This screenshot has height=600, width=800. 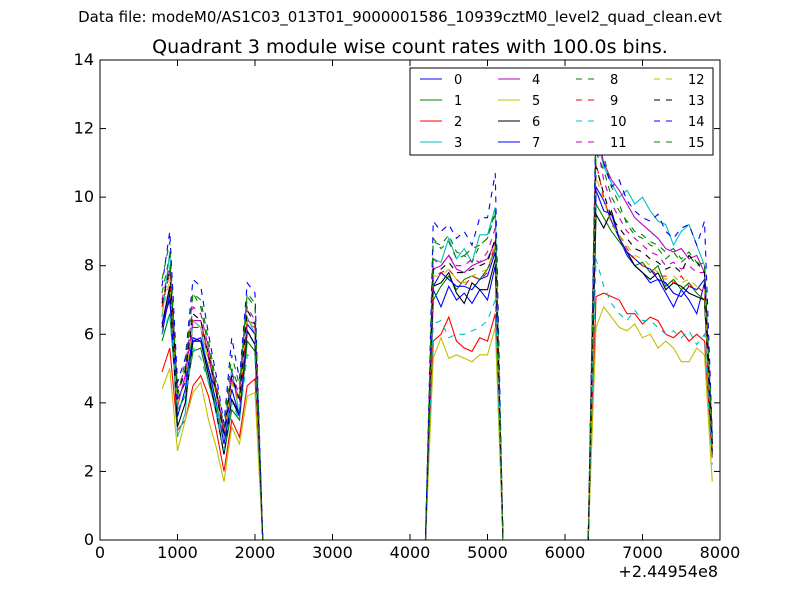 I want to click on x-tick-label: 0, so click(x=100, y=552).